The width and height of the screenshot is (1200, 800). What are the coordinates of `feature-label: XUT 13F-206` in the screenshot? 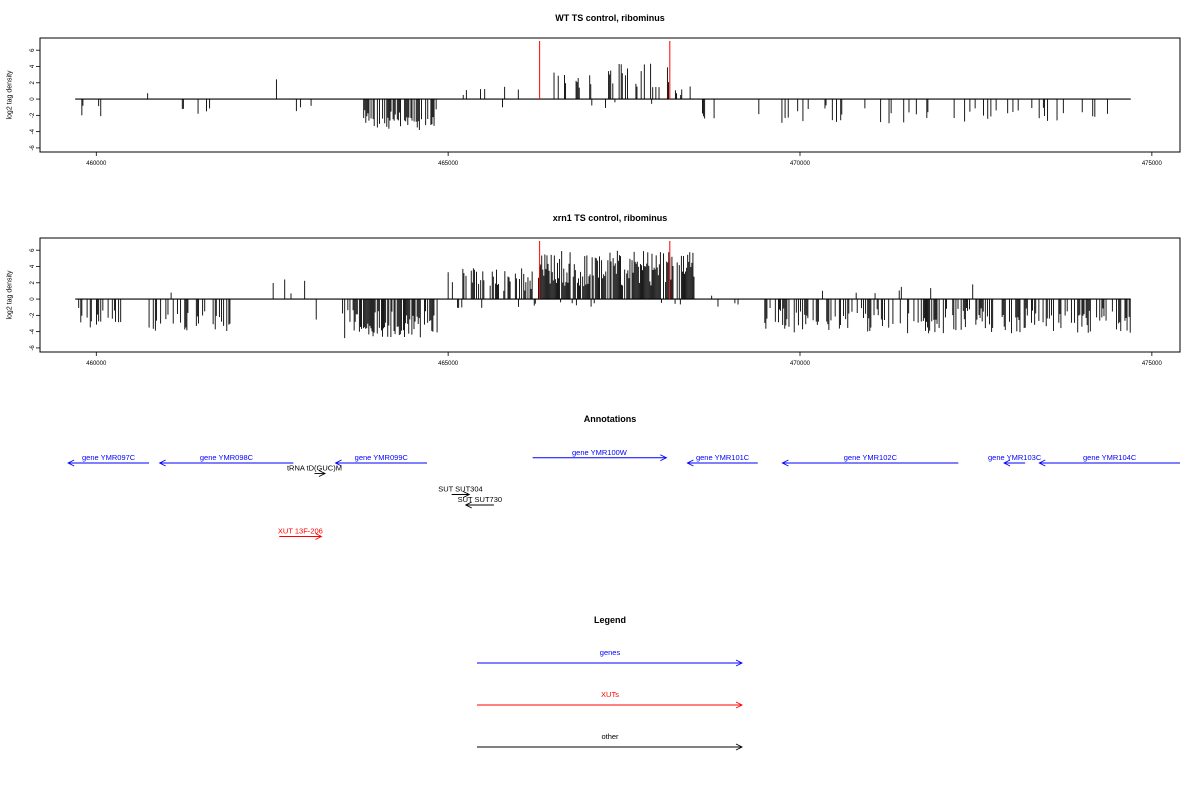 It's located at (300, 531).